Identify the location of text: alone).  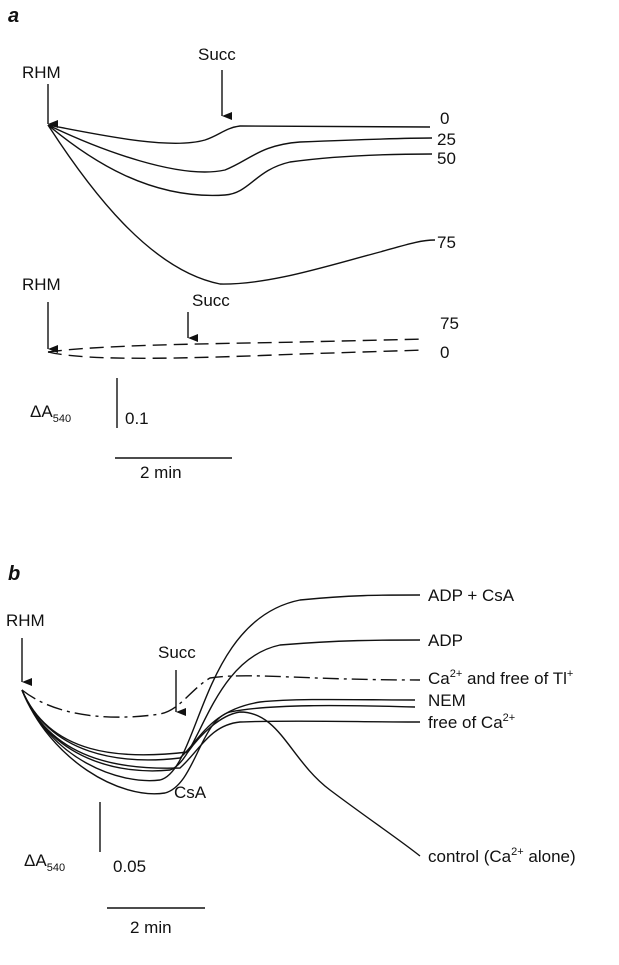
(550, 856).